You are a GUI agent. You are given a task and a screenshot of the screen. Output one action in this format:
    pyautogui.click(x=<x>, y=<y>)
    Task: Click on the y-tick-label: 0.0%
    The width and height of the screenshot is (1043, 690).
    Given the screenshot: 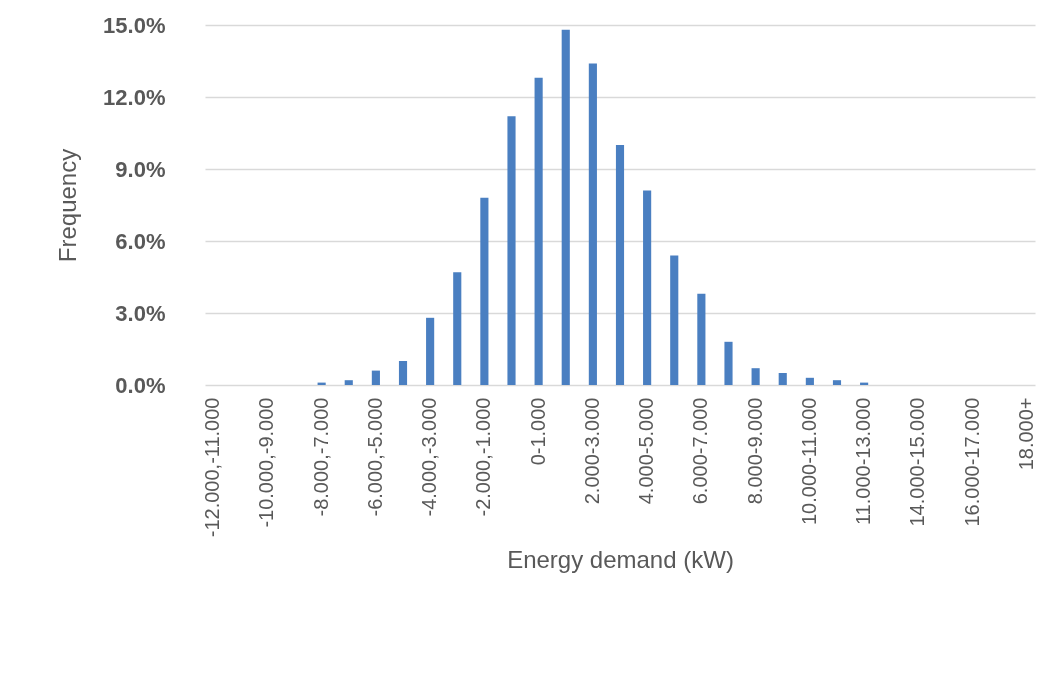 What is the action you would take?
    pyautogui.click(x=140, y=385)
    